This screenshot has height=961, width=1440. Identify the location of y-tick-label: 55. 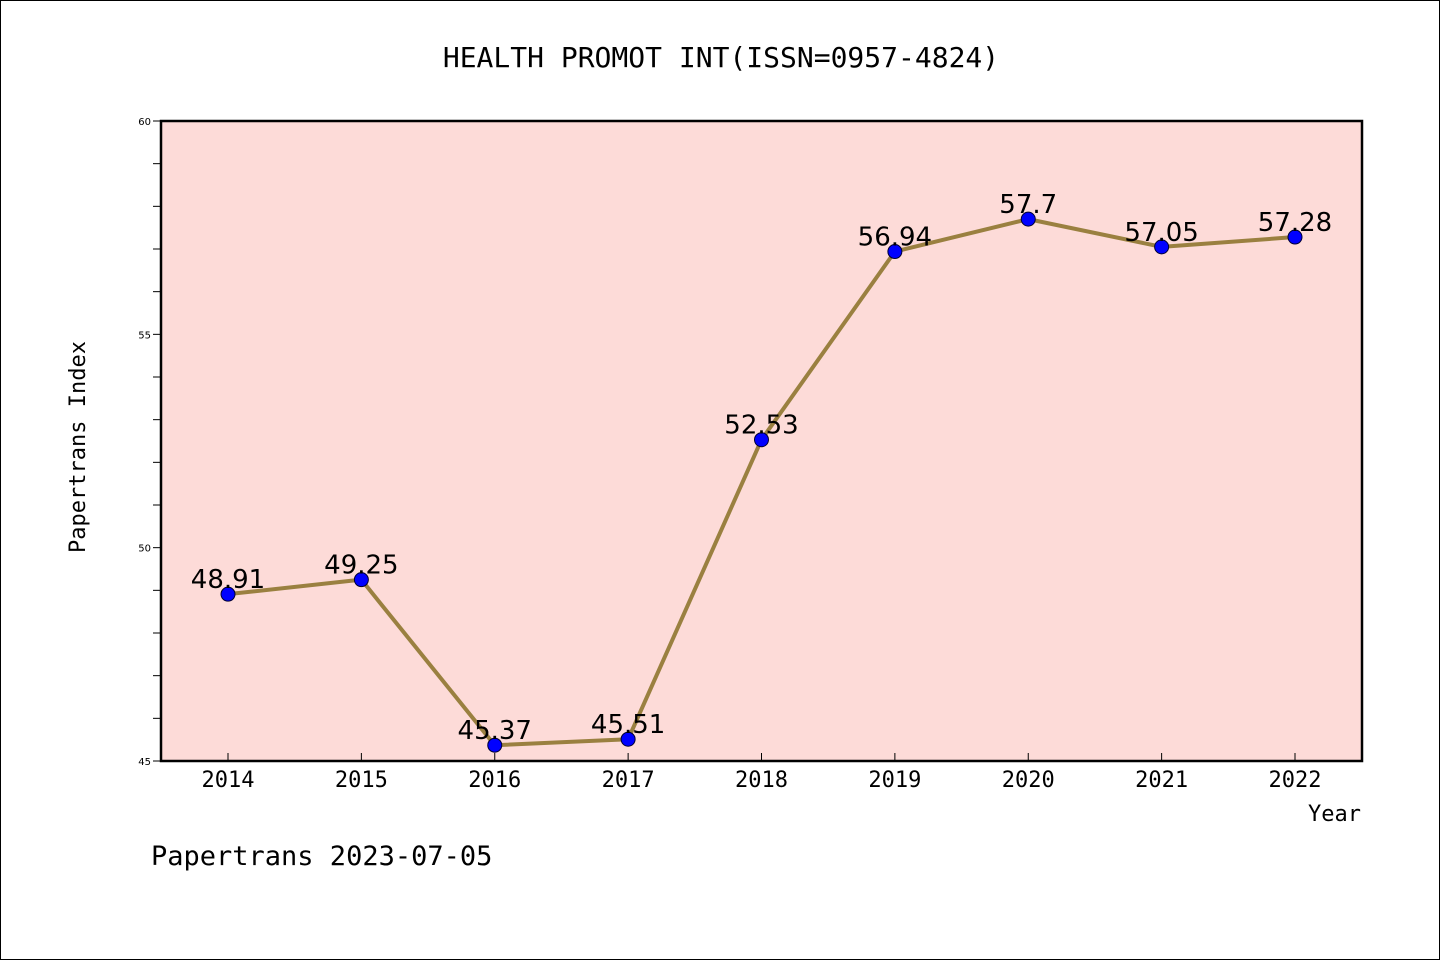
(144, 335).